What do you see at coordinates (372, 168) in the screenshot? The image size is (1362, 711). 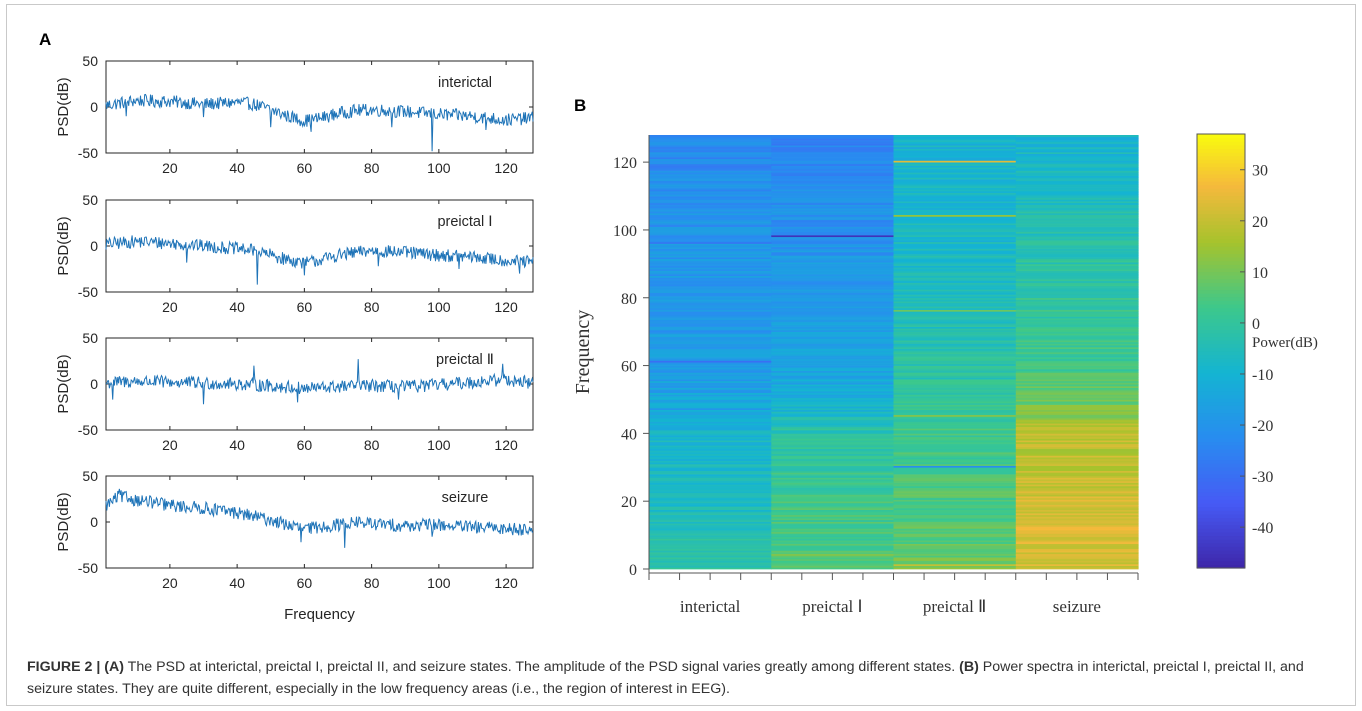 I see `x-tick-label: 80` at bounding box center [372, 168].